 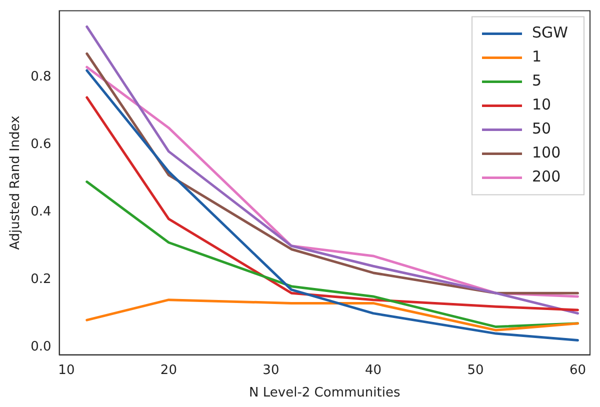 What do you see at coordinates (168, 370) in the screenshot?
I see `x-tick-label: 20` at bounding box center [168, 370].